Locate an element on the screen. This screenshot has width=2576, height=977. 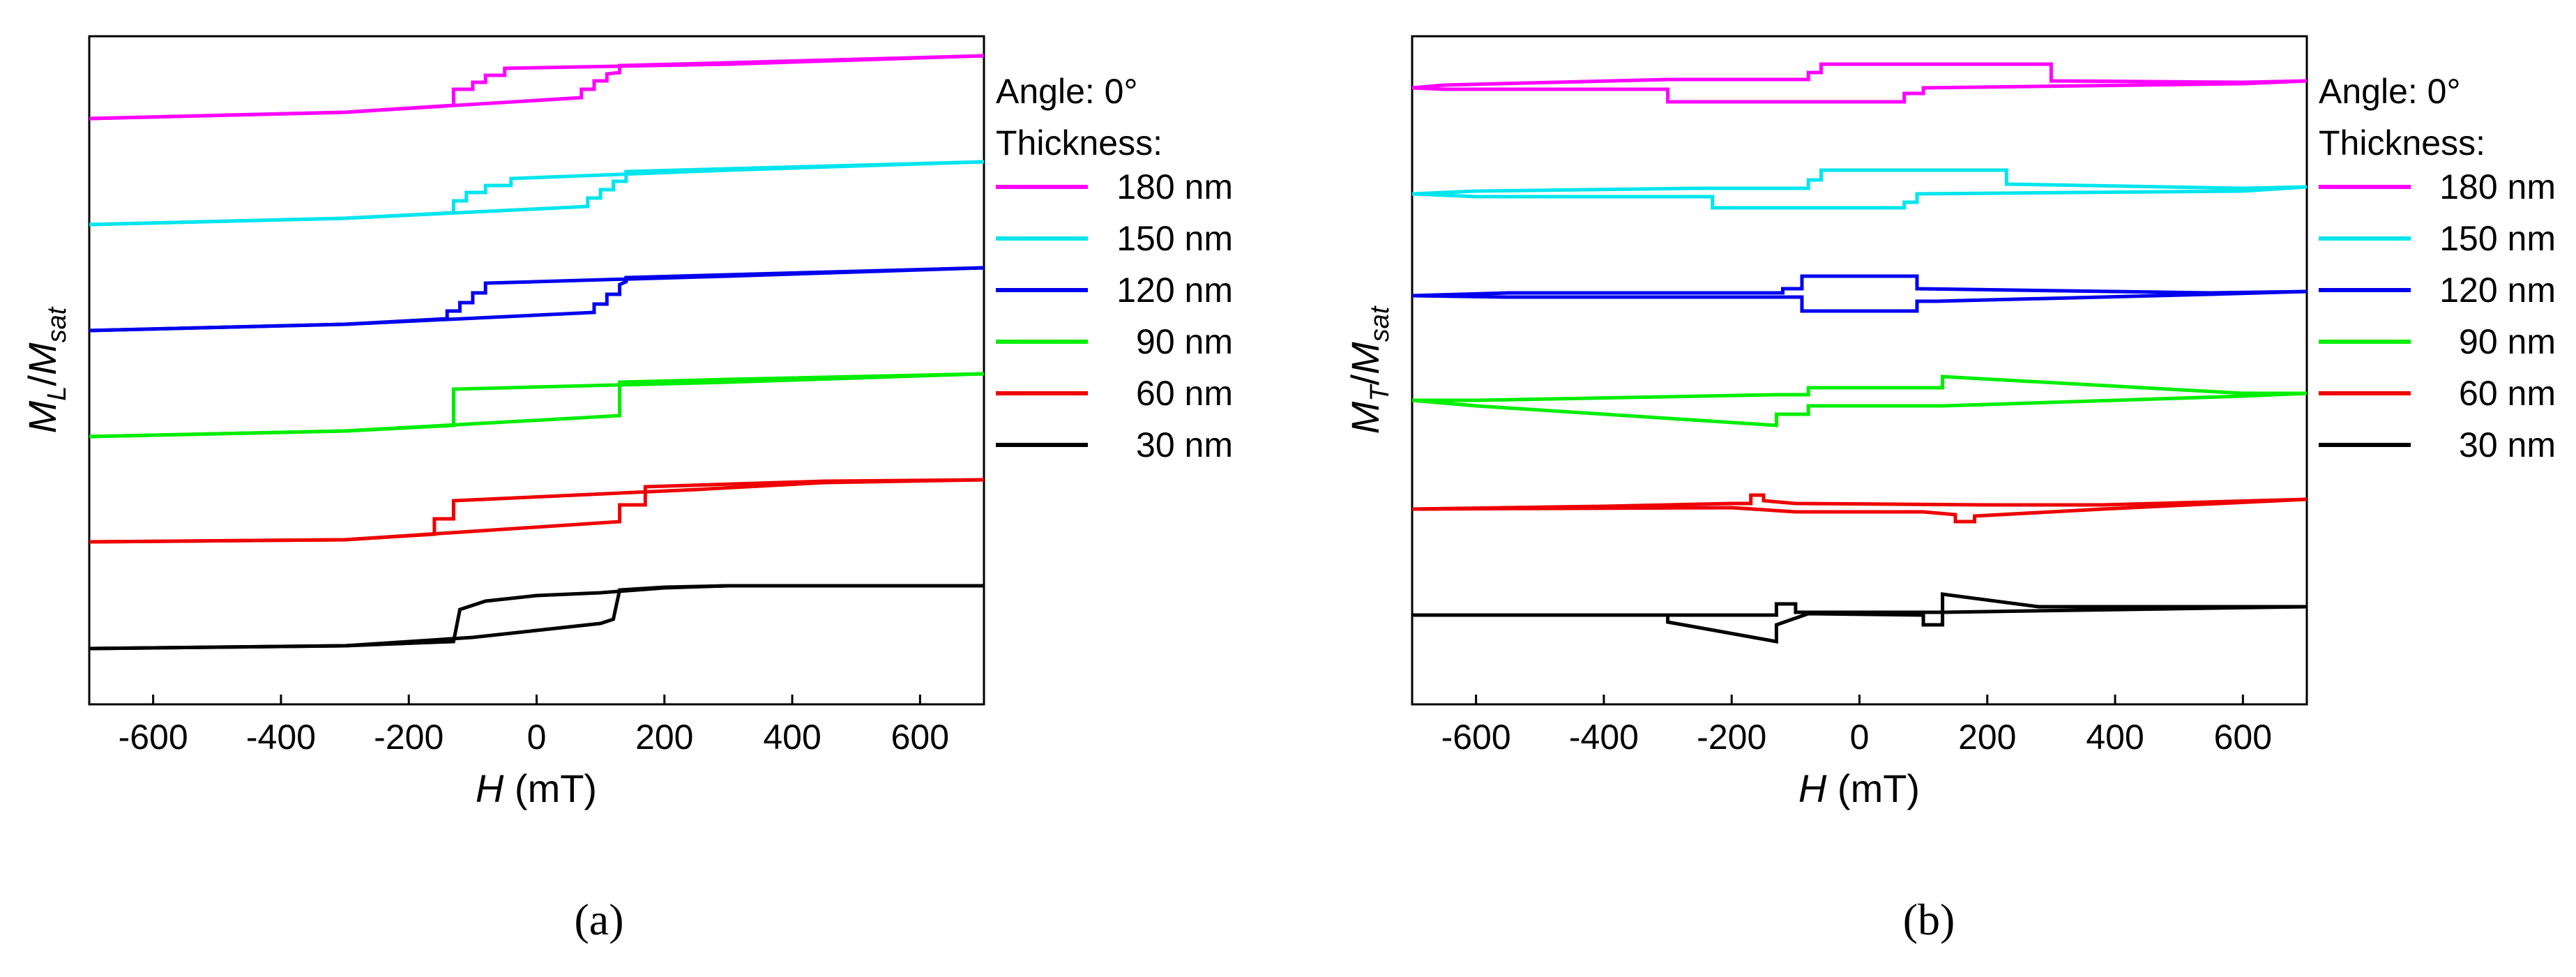
panel-label: (b) is located at coordinates (1929, 919).